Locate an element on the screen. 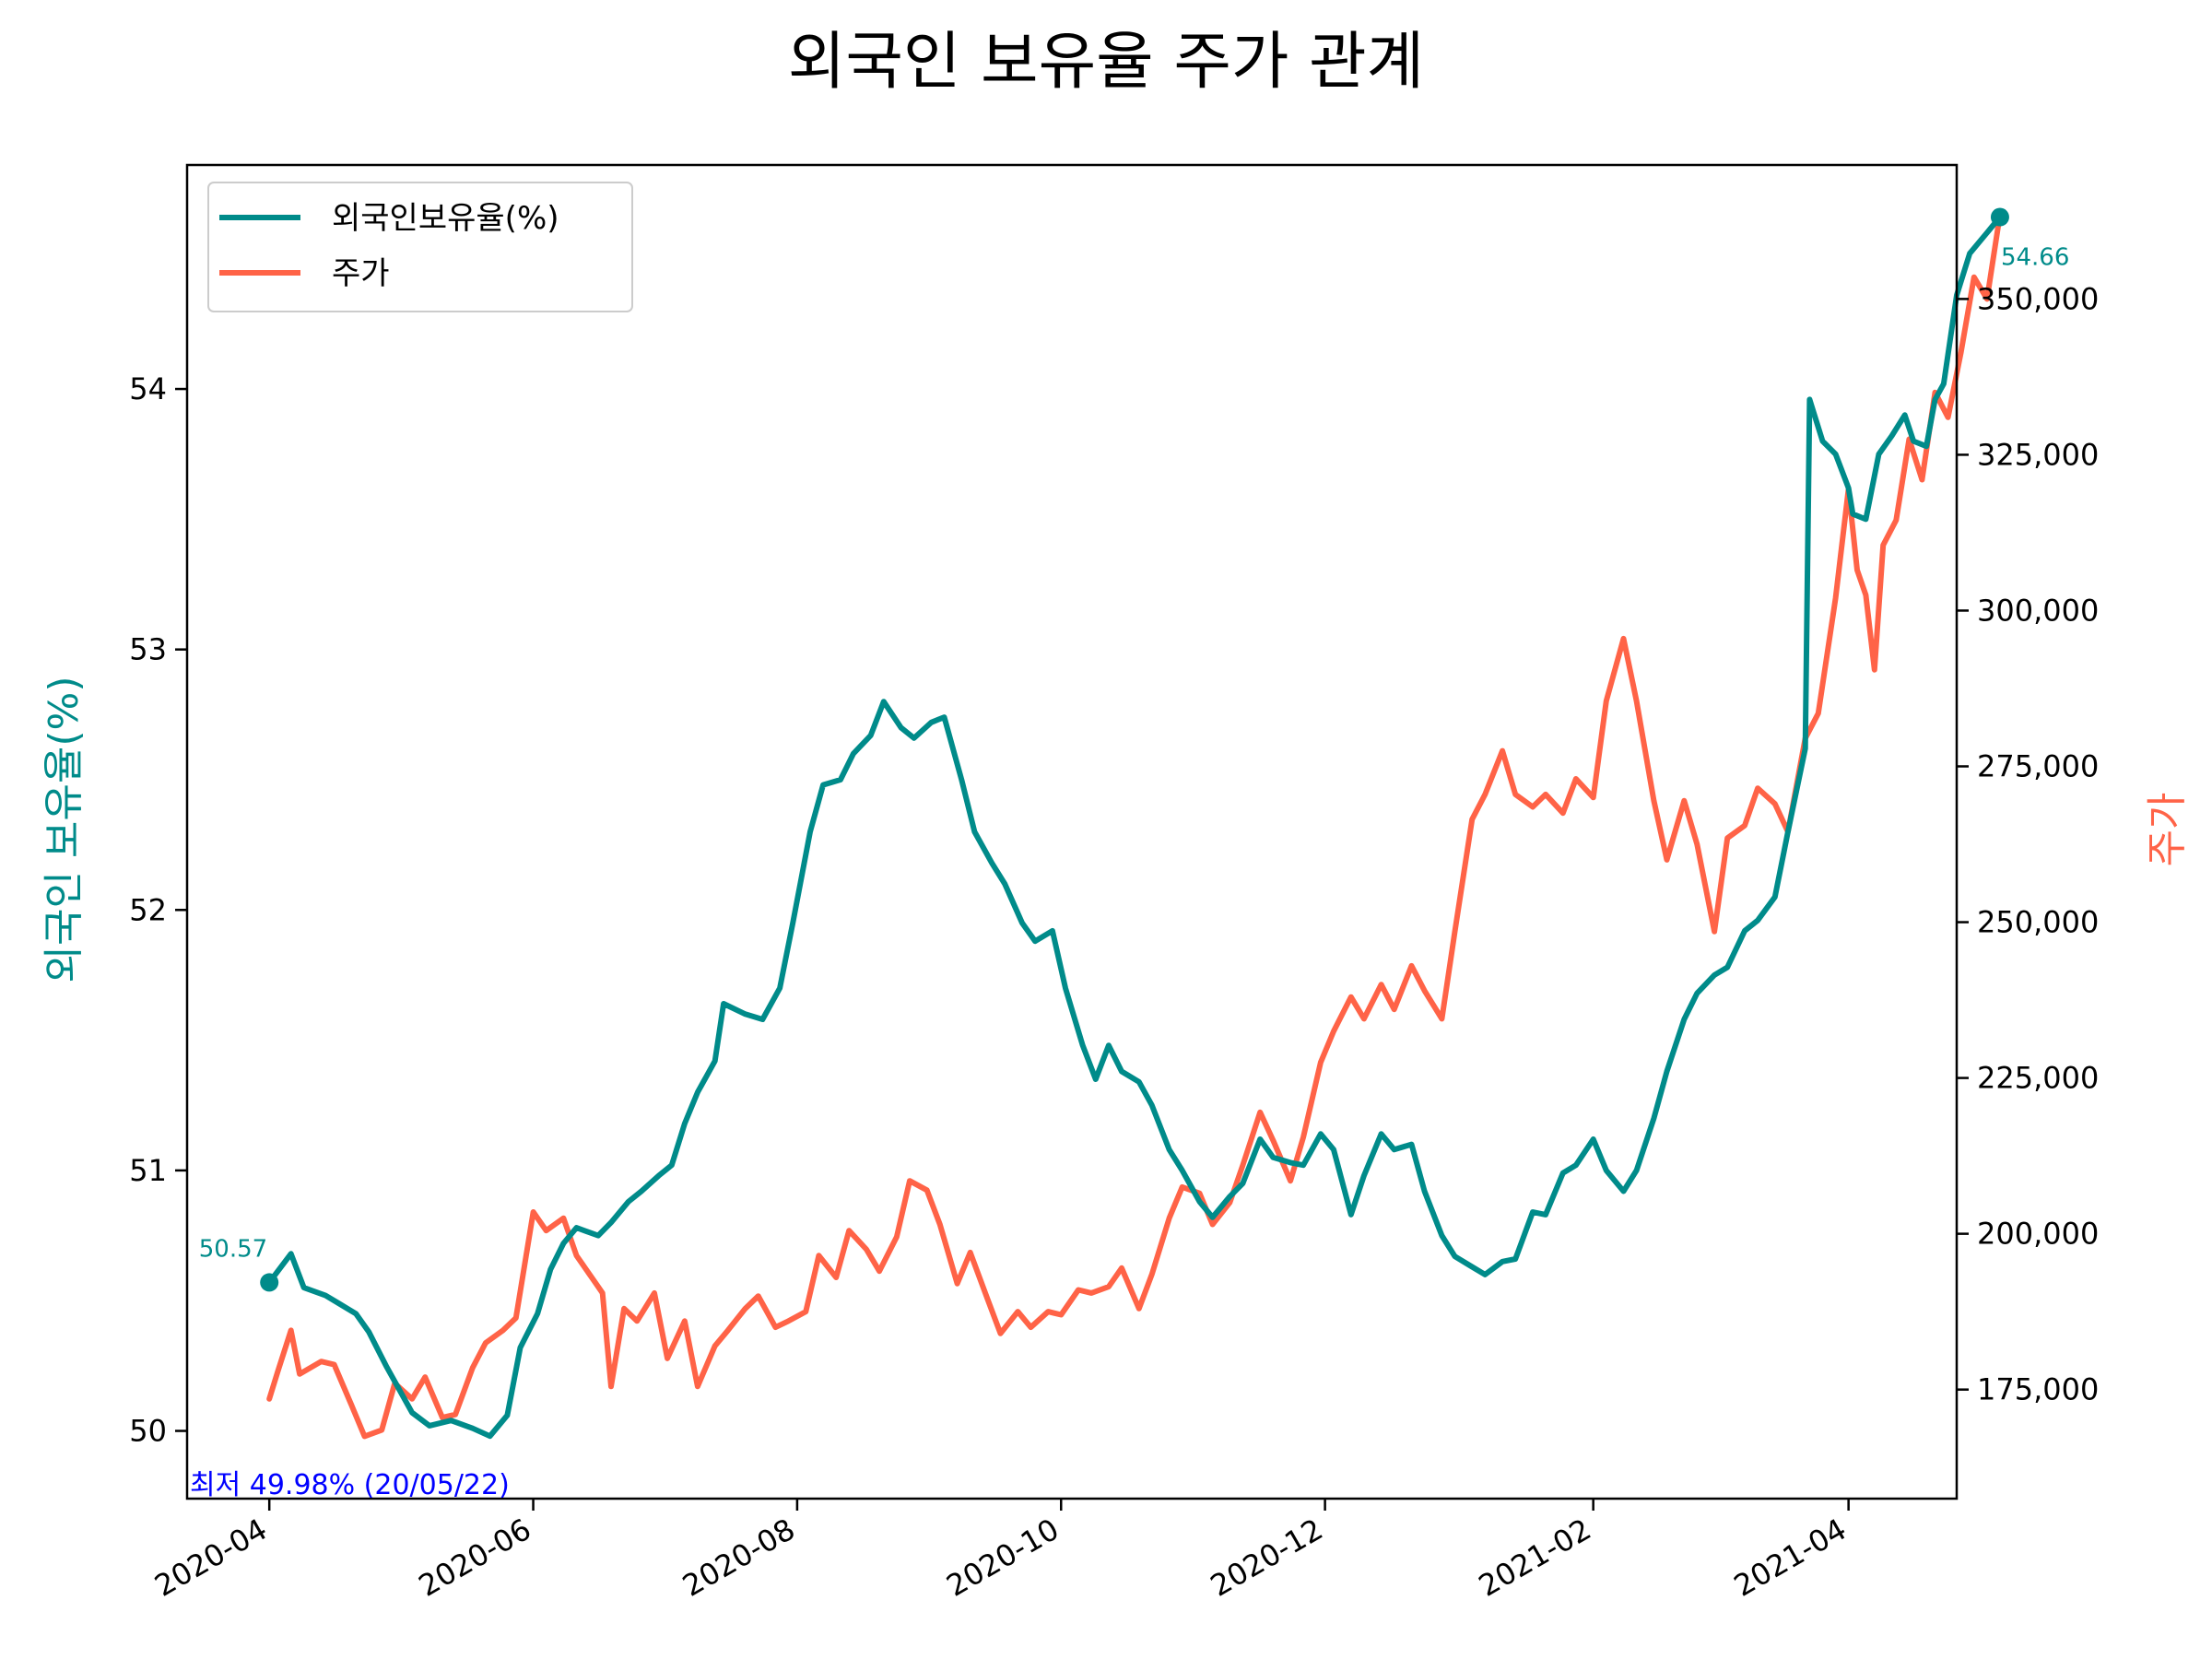 The width and height of the screenshot is (2212, 1659). y-tick-label-right: 325,000 is located at coordinates (2038, 454).